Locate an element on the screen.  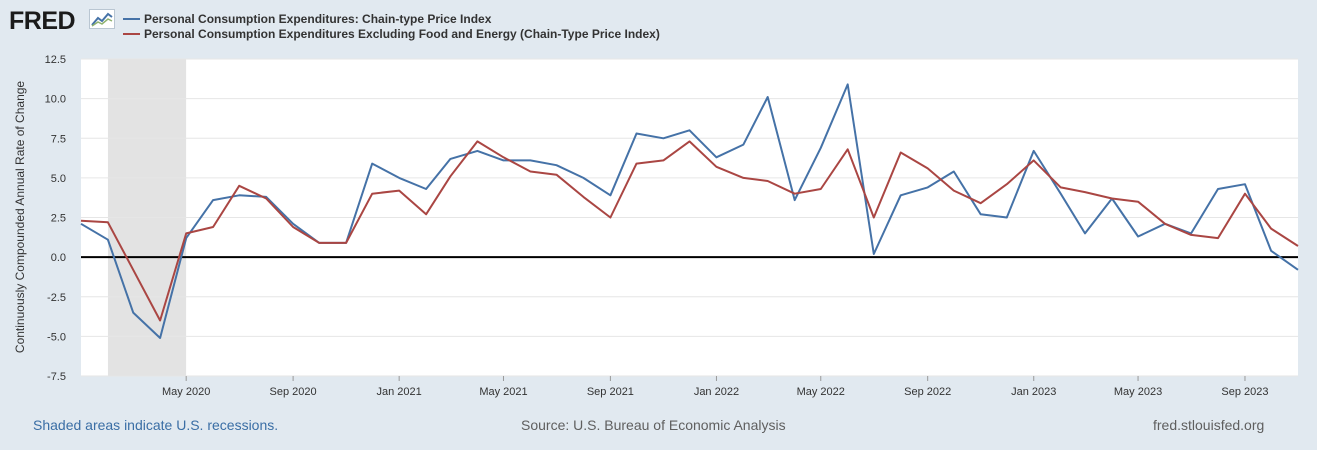
x-tick-label: May 2022 is located at coordinates (821, 392).